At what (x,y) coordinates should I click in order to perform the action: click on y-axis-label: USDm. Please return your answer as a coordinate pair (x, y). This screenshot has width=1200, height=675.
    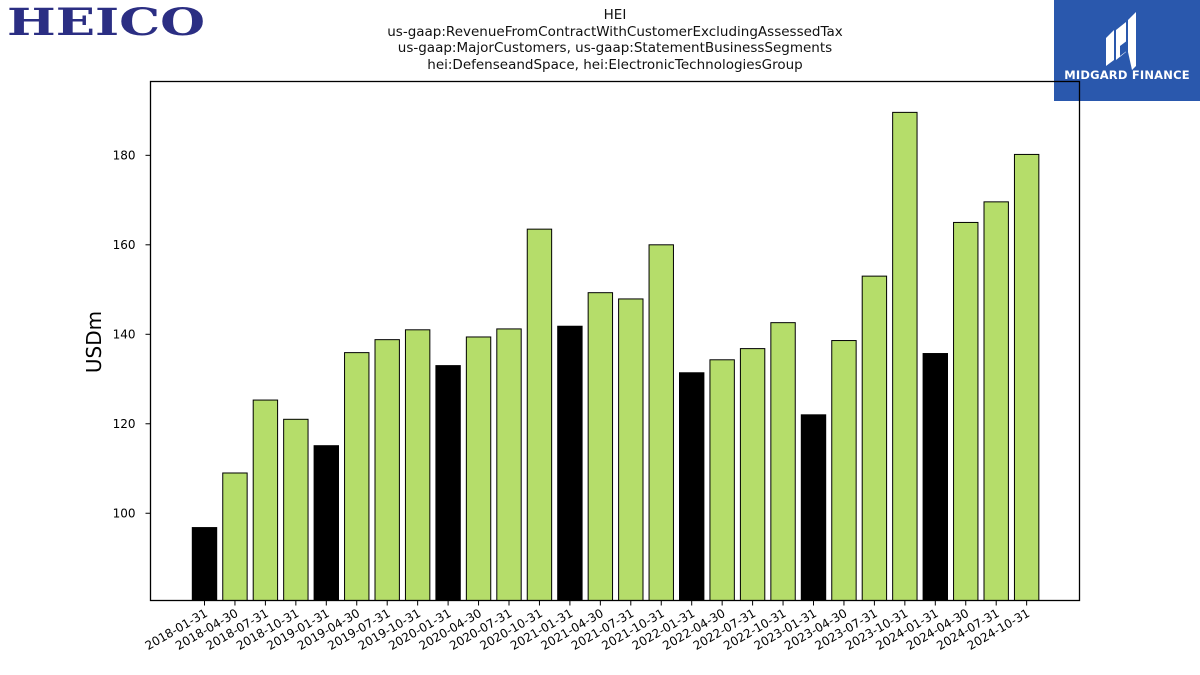
    Looking at the image, I should click on (94, 342).